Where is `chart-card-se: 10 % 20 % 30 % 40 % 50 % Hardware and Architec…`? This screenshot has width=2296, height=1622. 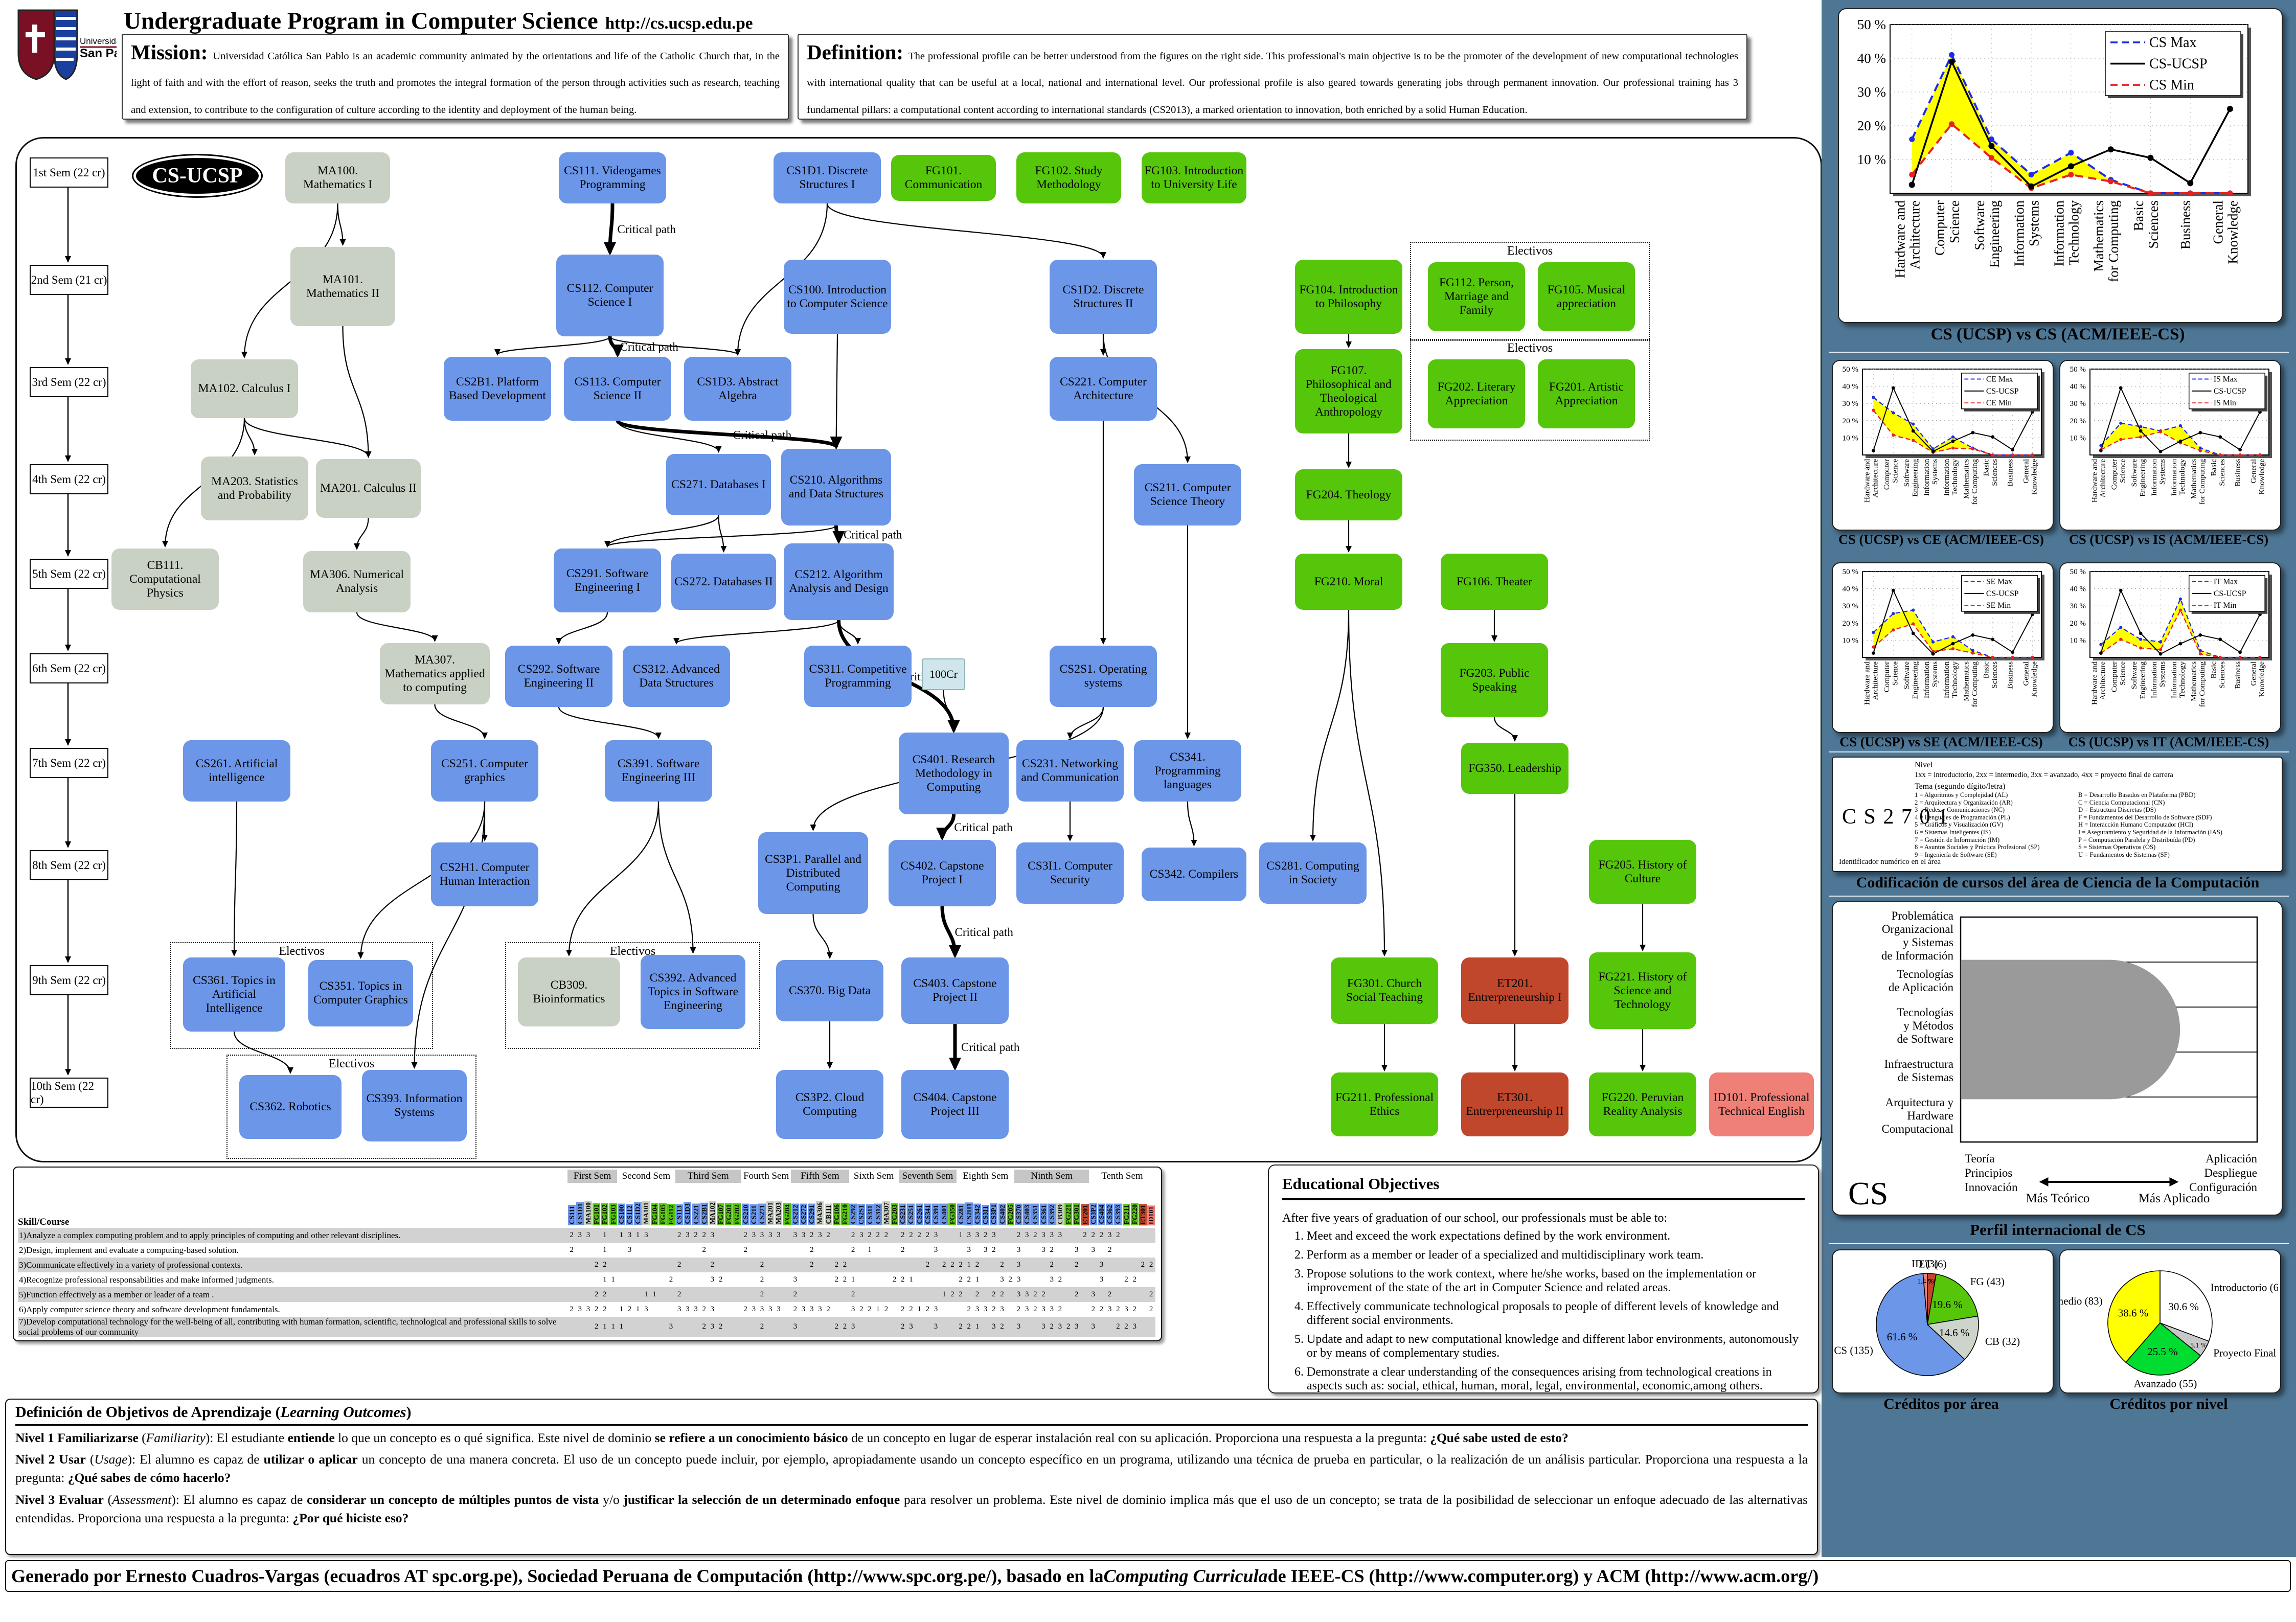
chart-card-se: 10 % 20 % 30 % 40 % 50 % Hardware and Architec… is located at coordinates (1943, 647).